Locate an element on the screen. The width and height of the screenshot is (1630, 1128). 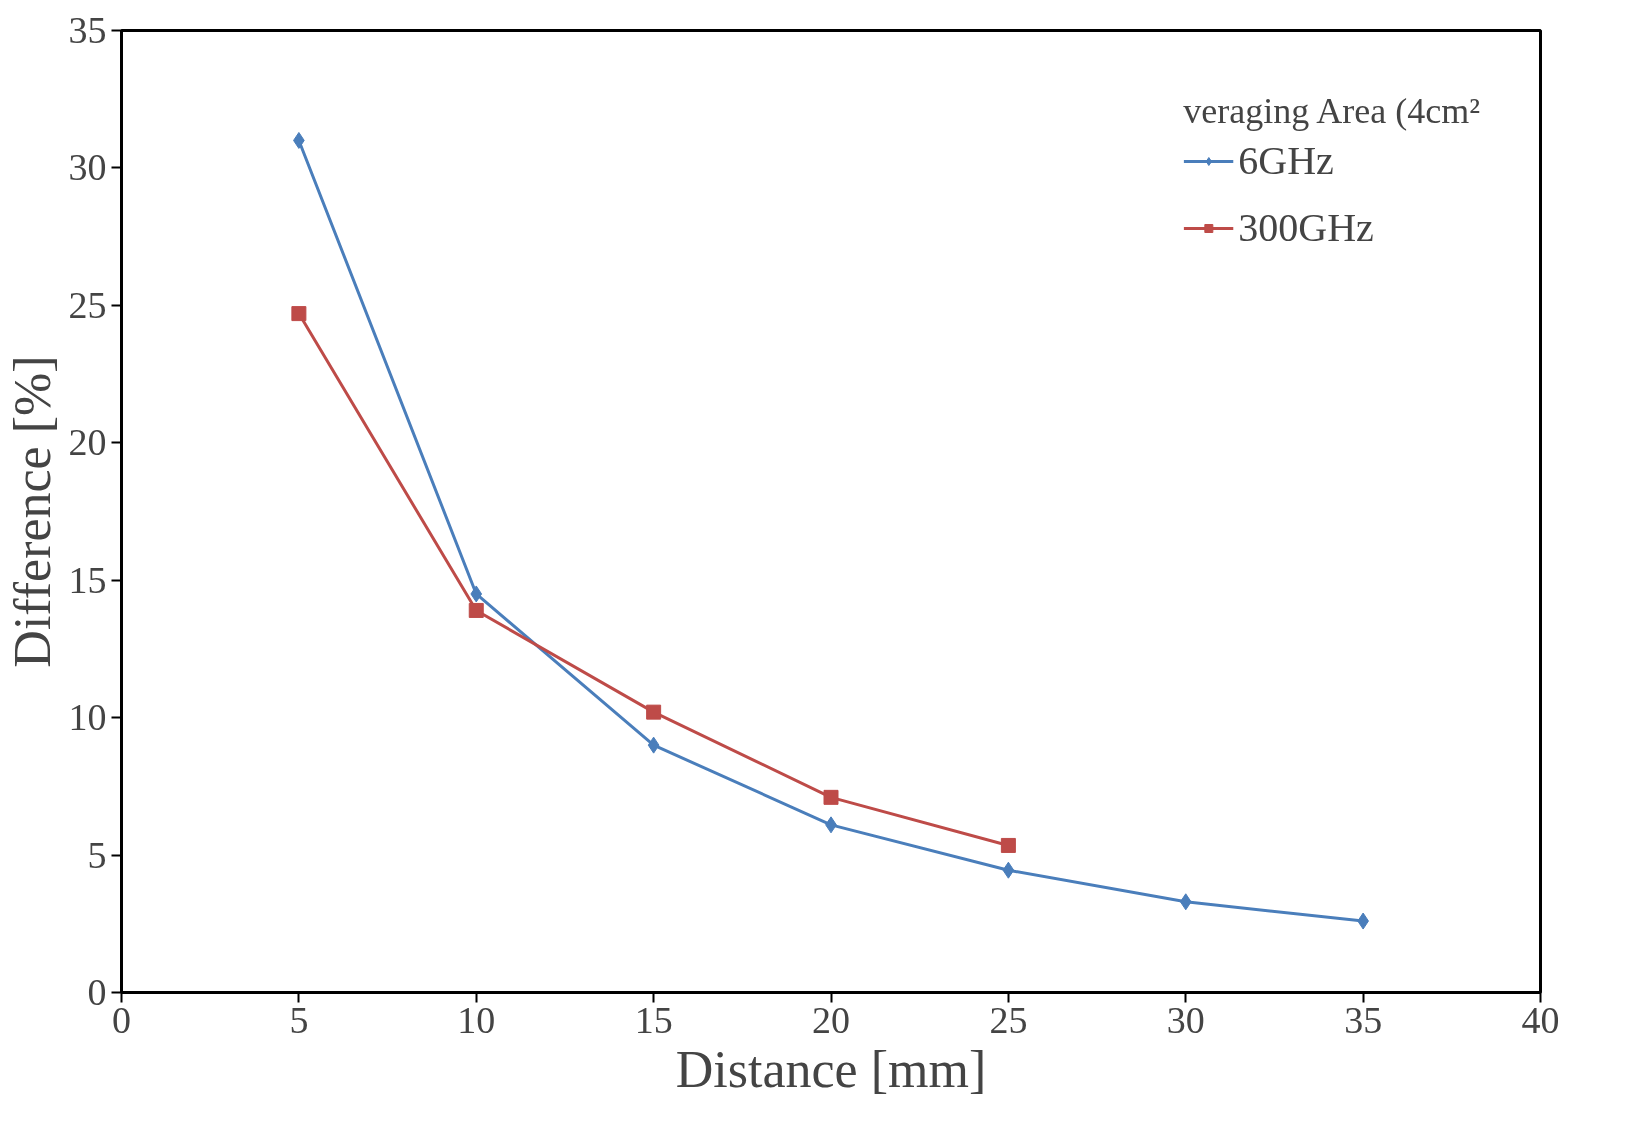
y-tick-label: 15 is located at coordinates (87, 579).